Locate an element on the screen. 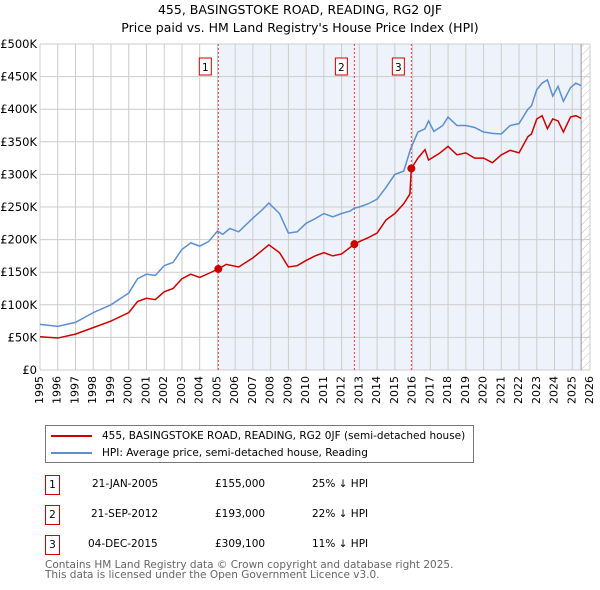  x-tick-label: 2021 is located at coordinates (500, 390).